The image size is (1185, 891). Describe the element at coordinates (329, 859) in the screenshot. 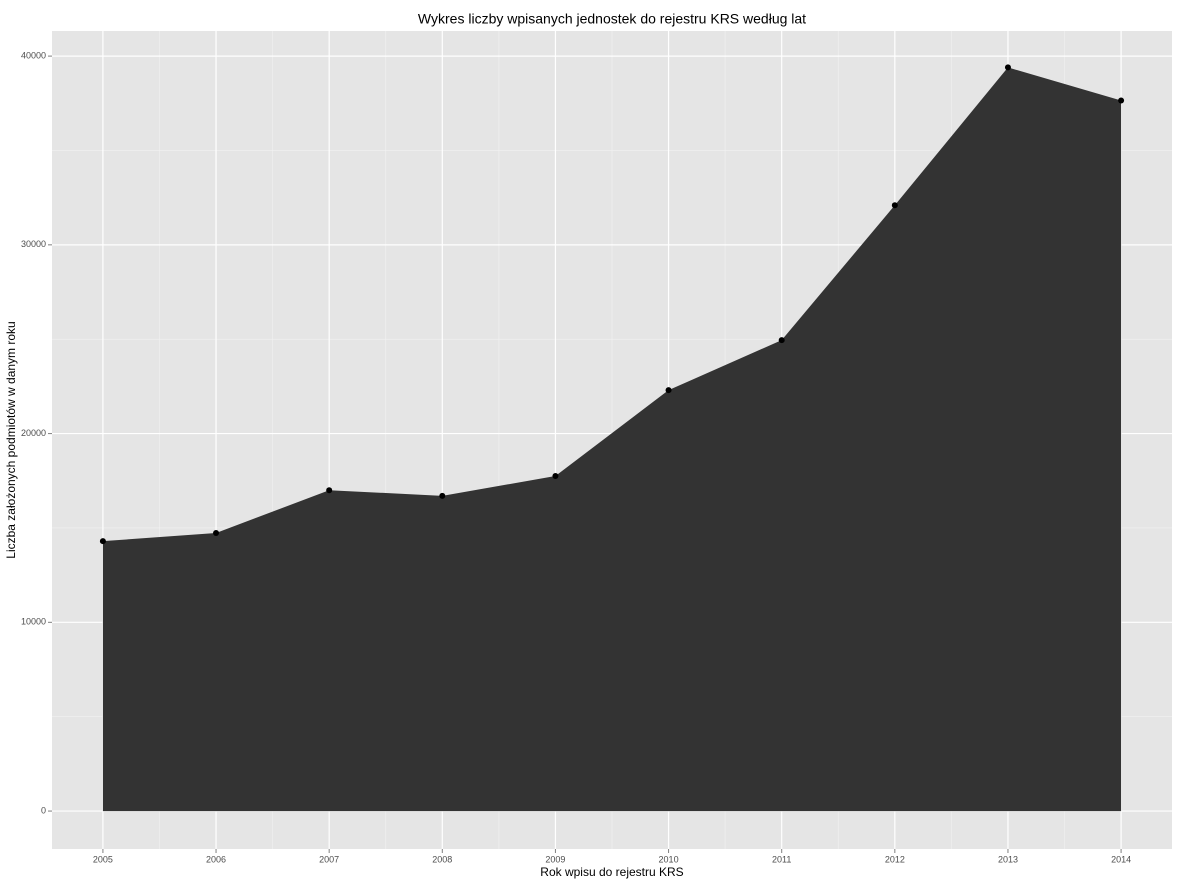

I see `x-tick-label: 2007` at that location.